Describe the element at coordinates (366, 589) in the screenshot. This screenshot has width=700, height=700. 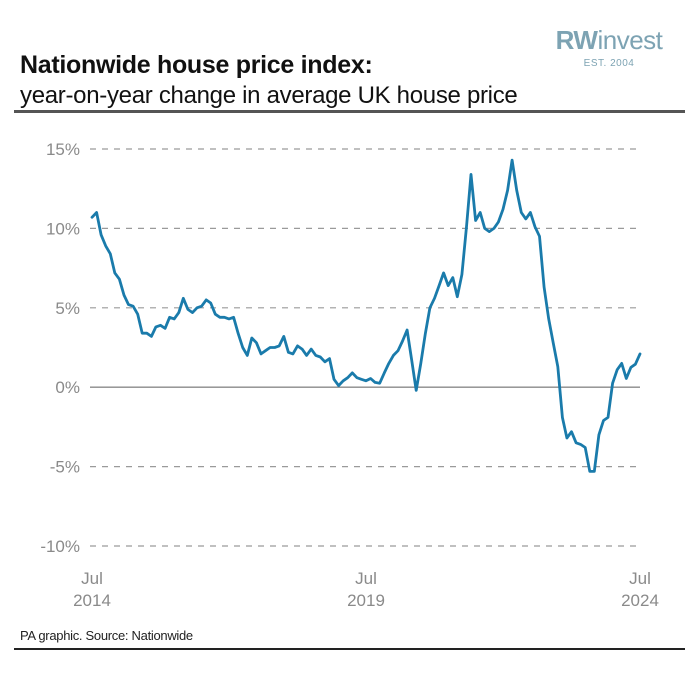
I see `x-axis: Jul 2014 Jul 2019 Jul 2024` at that location.